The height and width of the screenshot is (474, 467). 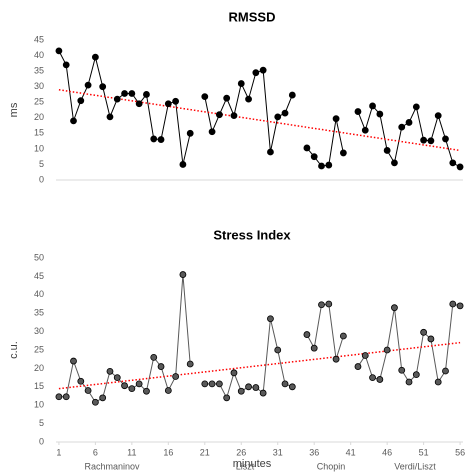 I want to click on y-tick-label: 0, so click(x=41, y=441).